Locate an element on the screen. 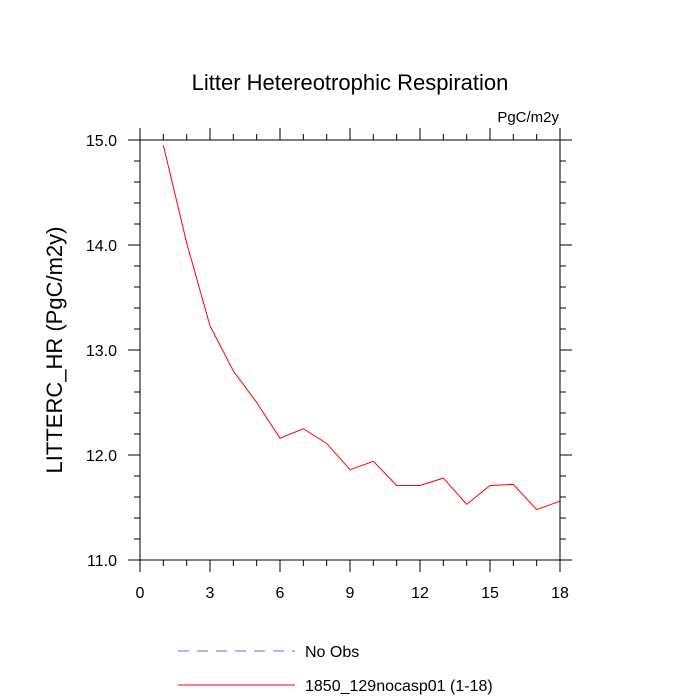  legend-label: 1850_129nocasp01 (1-18) is located at coordinates (399, 686).